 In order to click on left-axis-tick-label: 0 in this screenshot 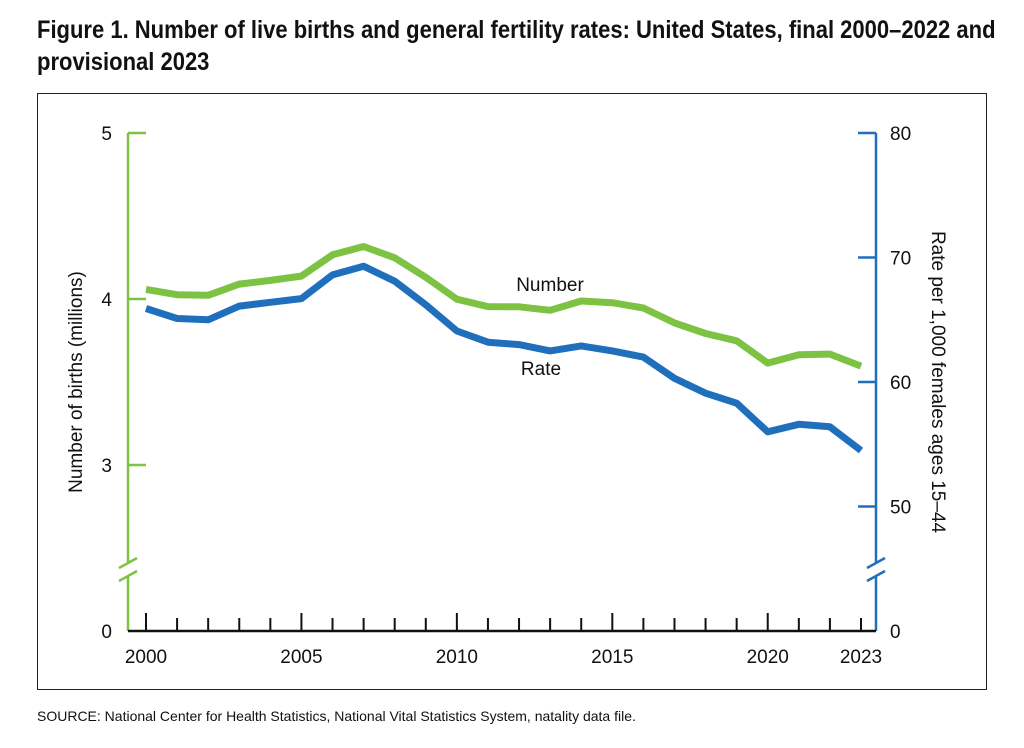, I will do `click(106, 632)`.